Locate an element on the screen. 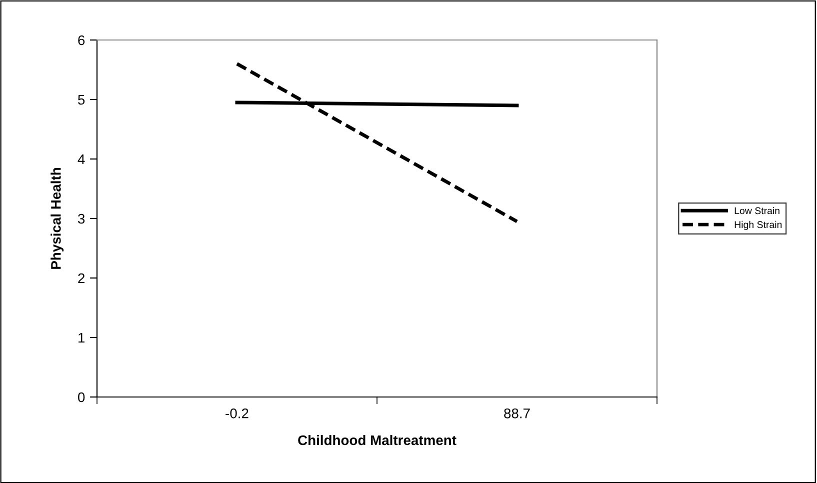 This screenshot has height=483, width=817. x-tick-label: -0.2 is located at coordinates (237, 413).